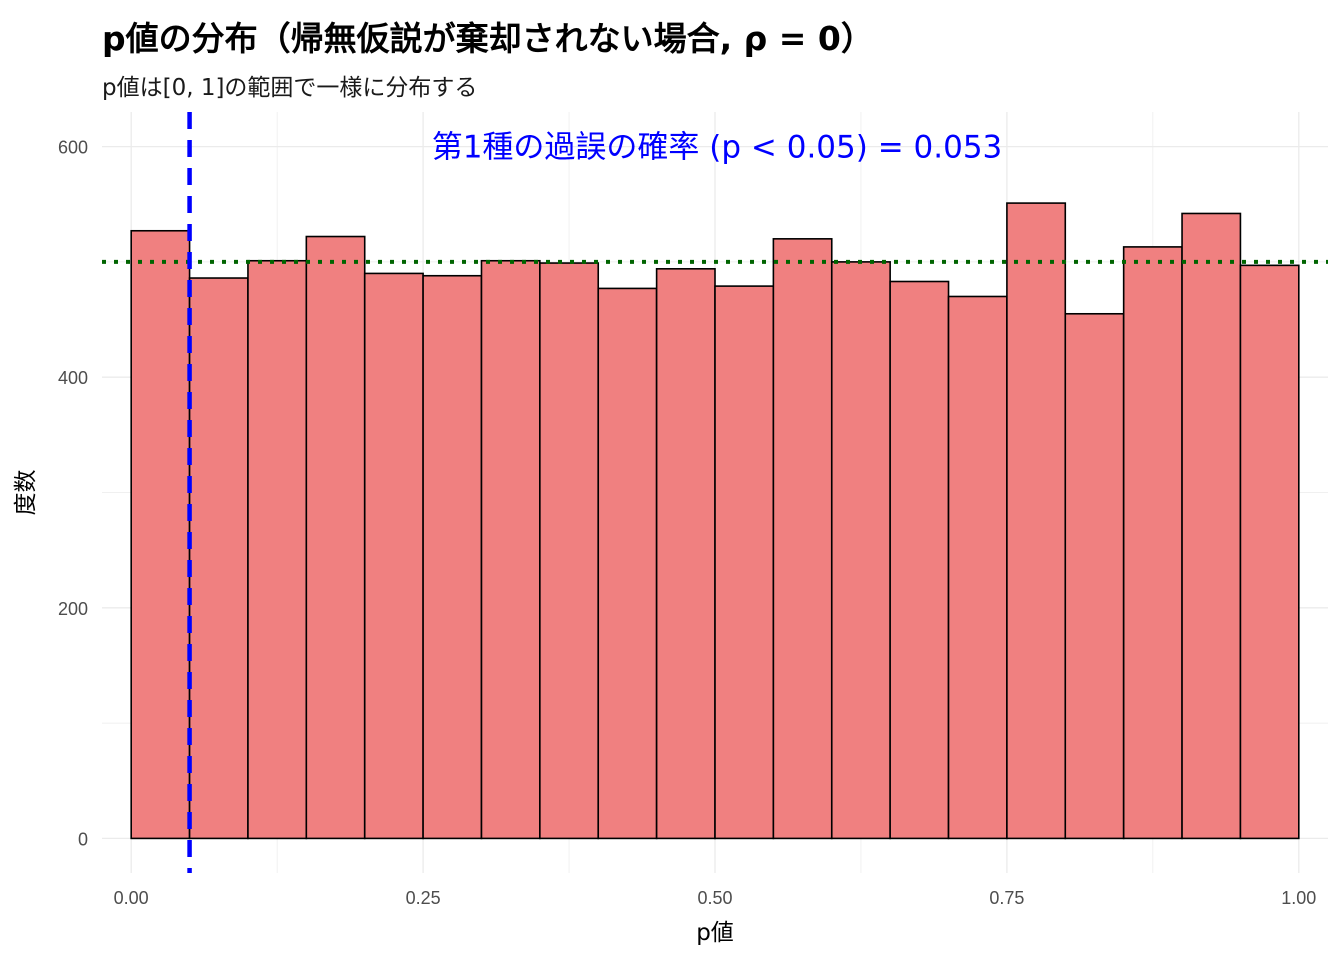  I want to click on chart-subtitle: p値は[0, 1]の範囲で一様に分布する, so click(290, 88).